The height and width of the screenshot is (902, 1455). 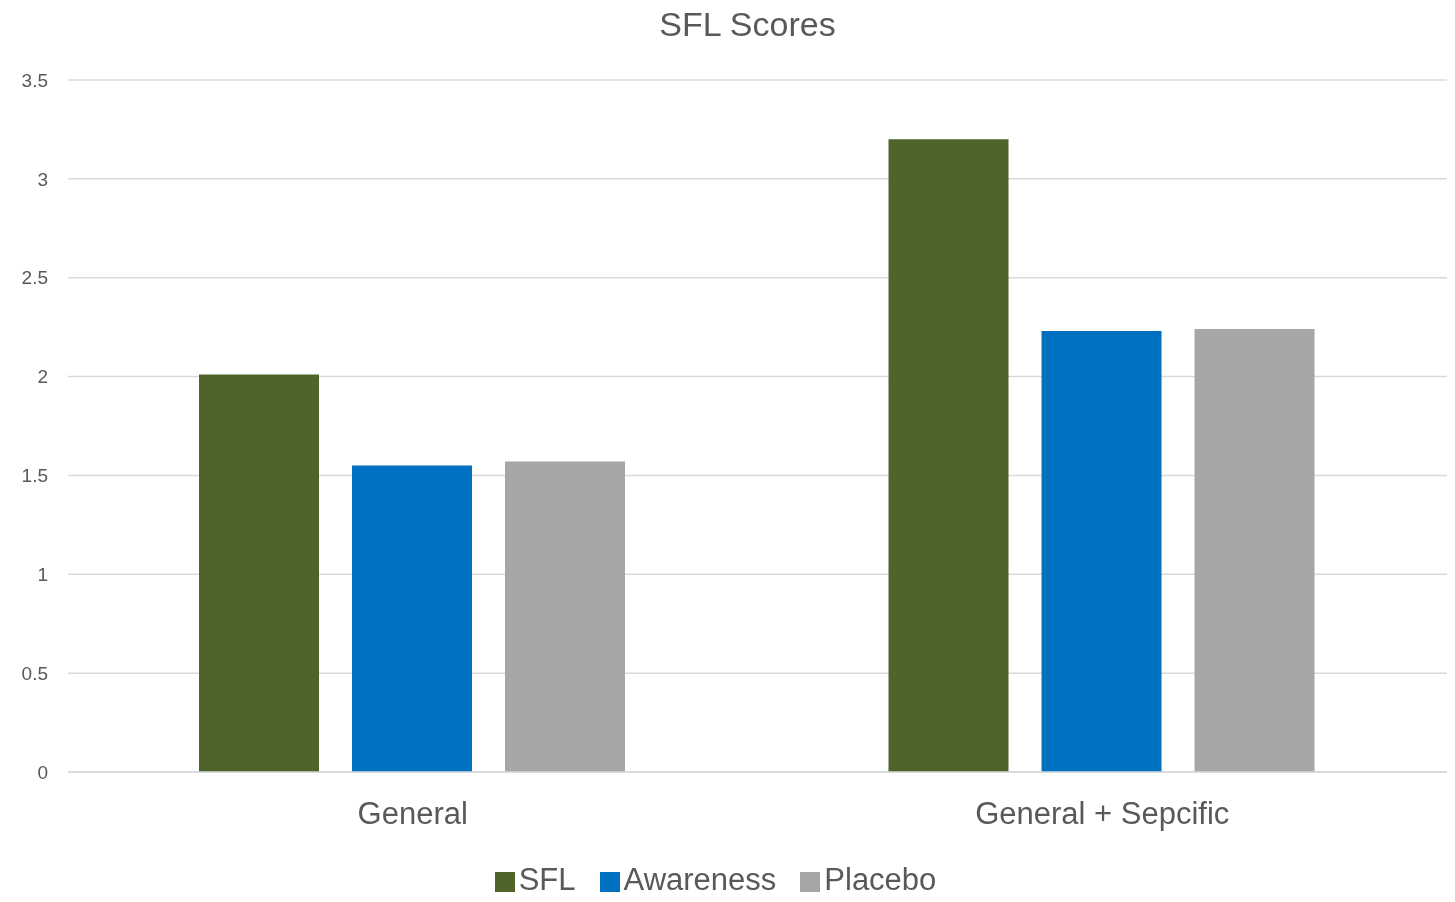 What do you see at coordinates (34, 673) in the screenshot?
I see `y-tick-label: 0.5` at bounding box center [34, 673].